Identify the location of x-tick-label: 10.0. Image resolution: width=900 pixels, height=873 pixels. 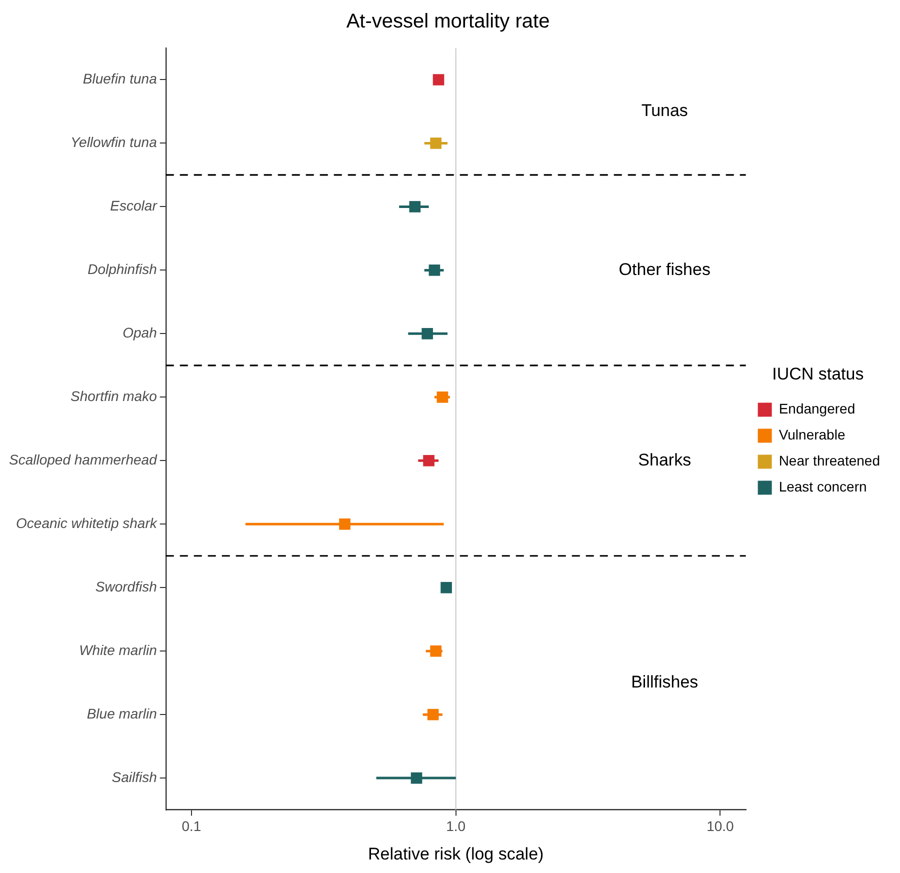
(720, 826).